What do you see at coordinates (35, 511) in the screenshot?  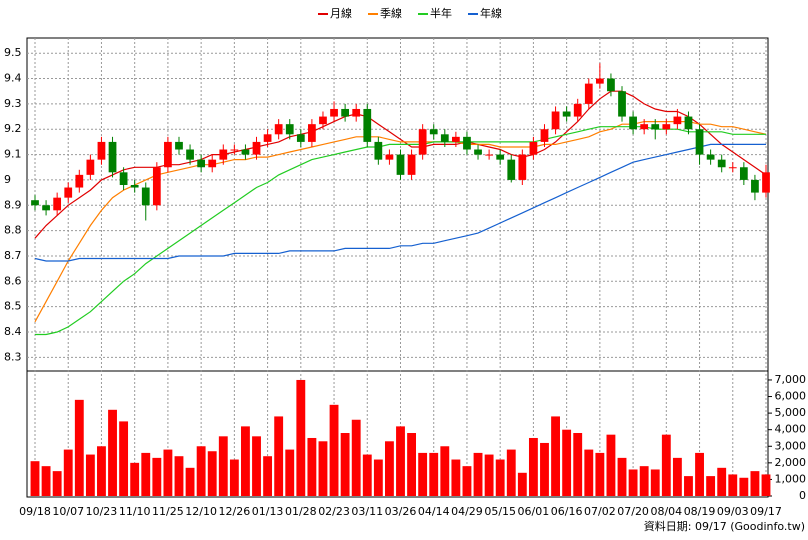 I see `x-tick-label: 09/18` at bounding box center [35, 511].